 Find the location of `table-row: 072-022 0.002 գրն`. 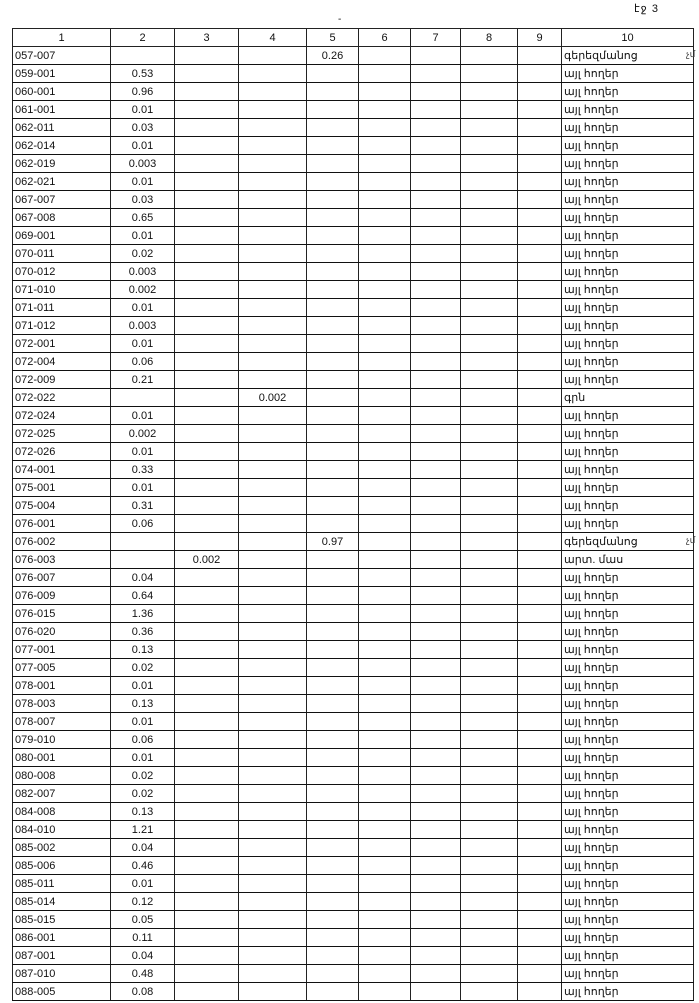

table-row: 072-022 0.002 գրն is located at coordinates (353, 397).